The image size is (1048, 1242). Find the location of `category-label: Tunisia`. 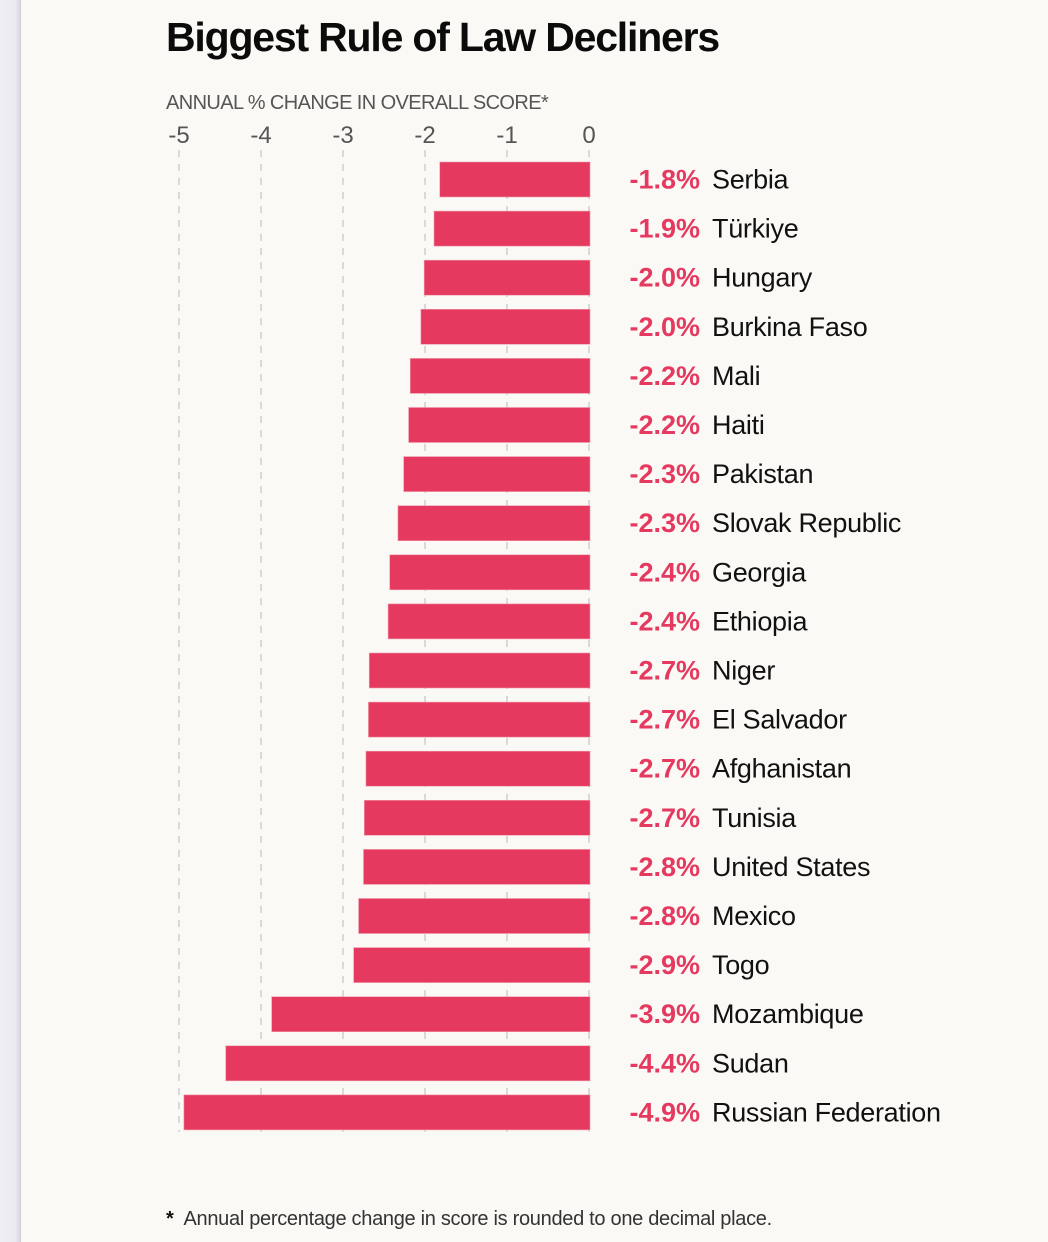

category-label: Tunisia is located at coordinates (754, 818).